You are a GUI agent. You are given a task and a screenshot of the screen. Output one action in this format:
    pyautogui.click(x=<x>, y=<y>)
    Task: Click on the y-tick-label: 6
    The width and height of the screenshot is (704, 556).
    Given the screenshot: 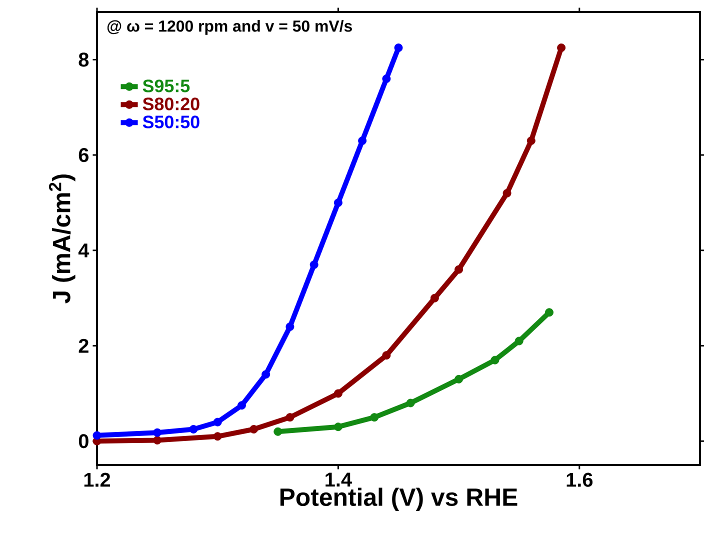 What is the action you would take?
    pyautogui.click(x=83, y=155)
    